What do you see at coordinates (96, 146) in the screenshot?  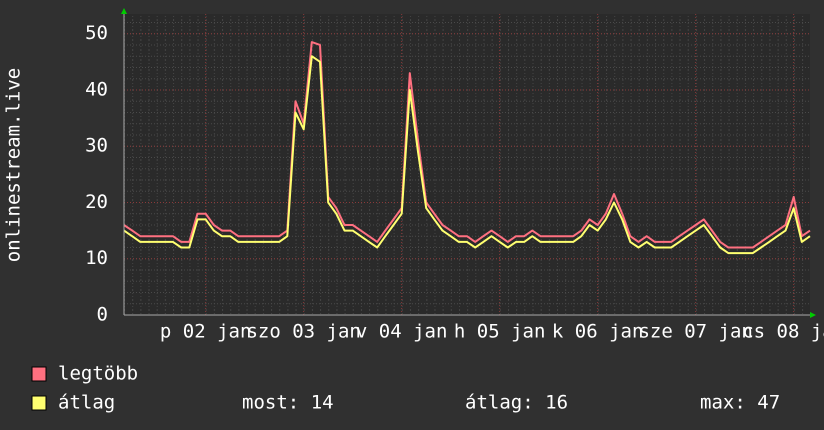 I see `y-tick-label: 30` at bounding box center [96, 146].